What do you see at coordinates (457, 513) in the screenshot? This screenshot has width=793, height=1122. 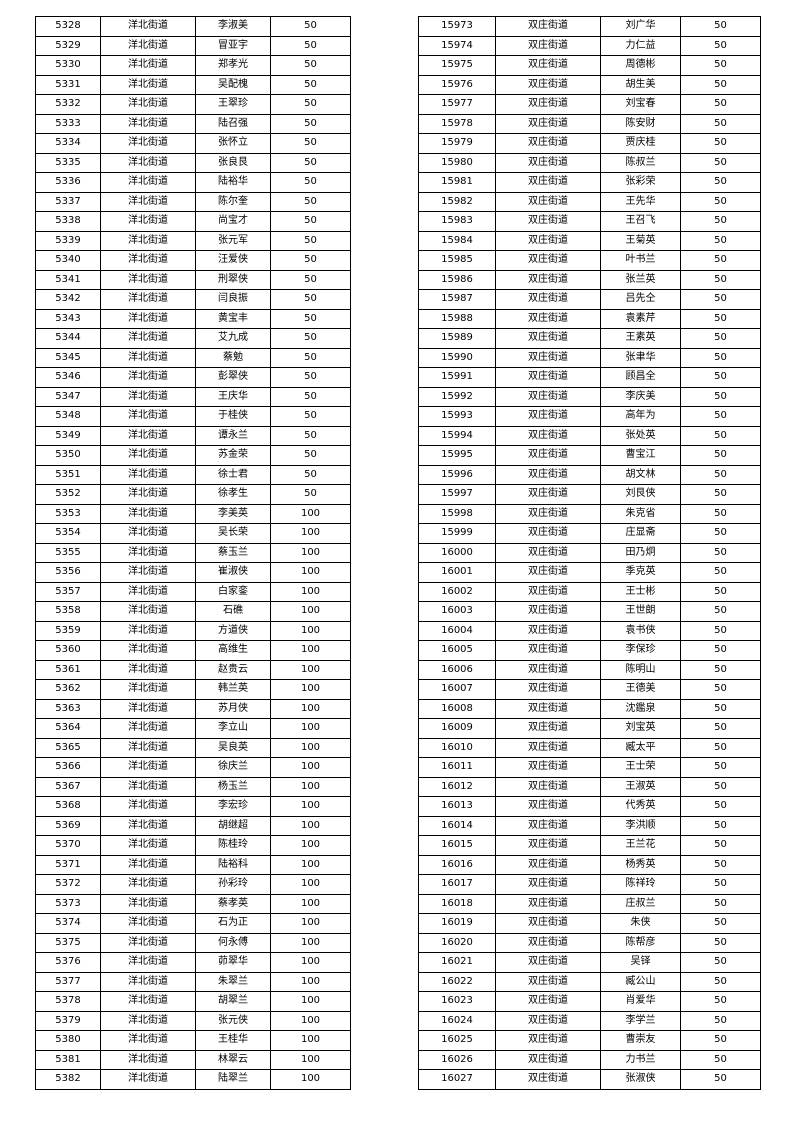 I see `id-cell: 15998` at bounding box center [457, 513].